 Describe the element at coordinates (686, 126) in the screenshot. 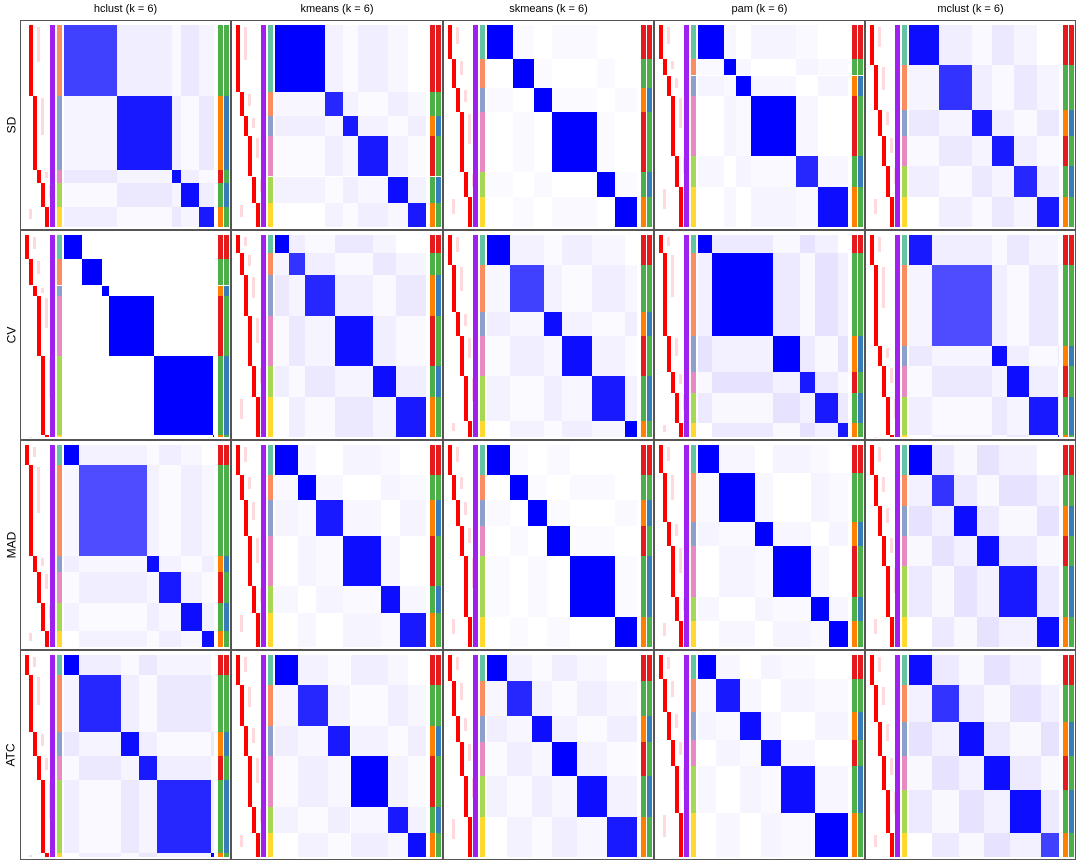

I see `membership-strip` at that location.